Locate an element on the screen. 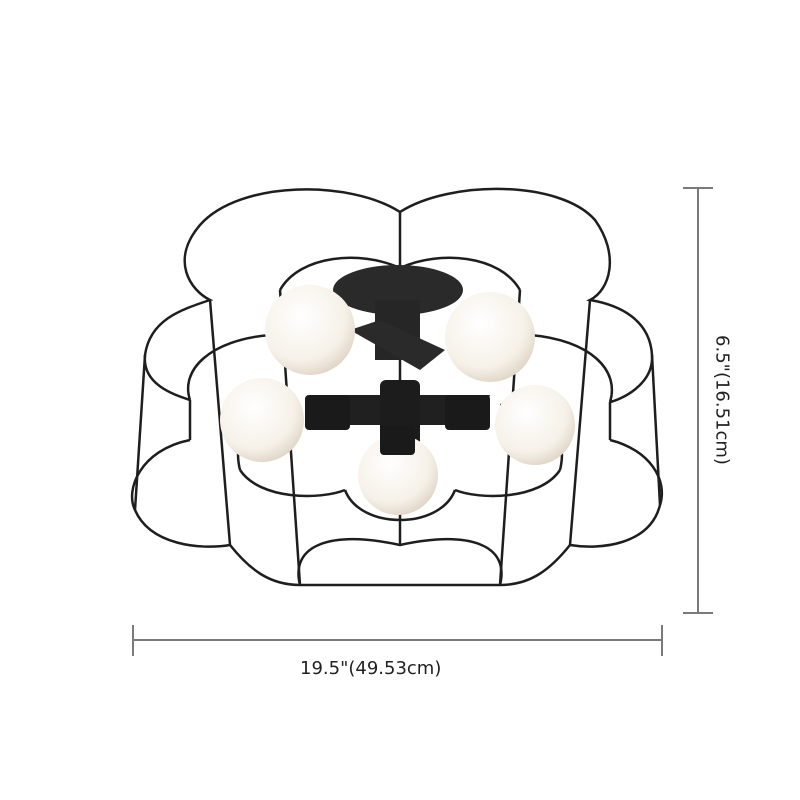 The height and width of the screenshot is (800, 800). bulbs is located at coordinates (397, 400).